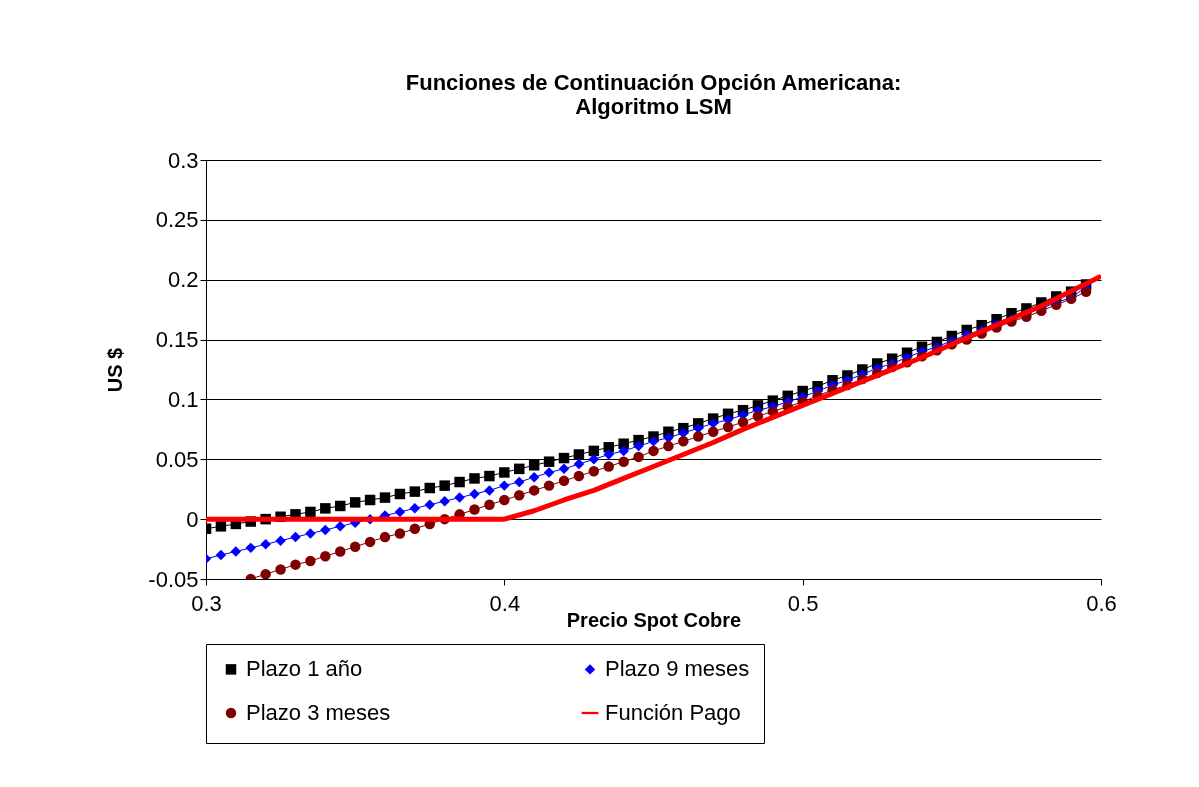 The image size is (1199, 787). I want to click on y-tick-label: 0.15, so click(177, 340).